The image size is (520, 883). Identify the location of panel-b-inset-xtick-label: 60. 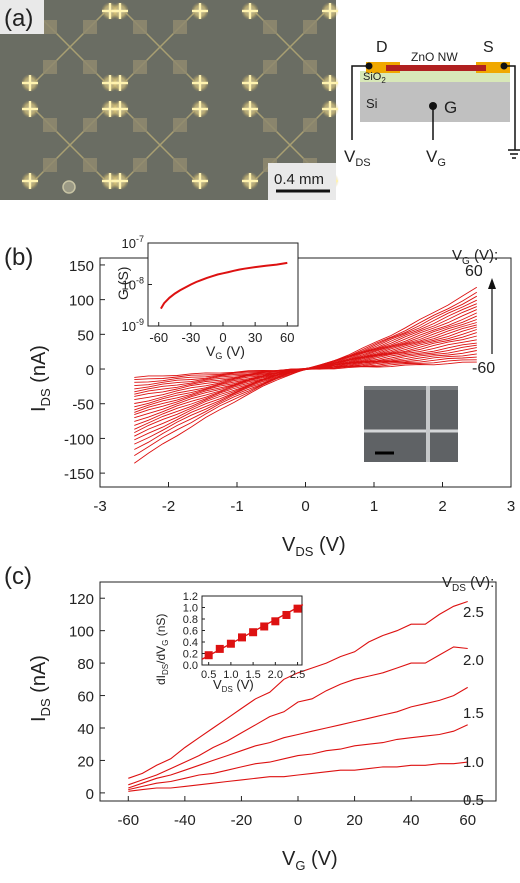
(287, 337).